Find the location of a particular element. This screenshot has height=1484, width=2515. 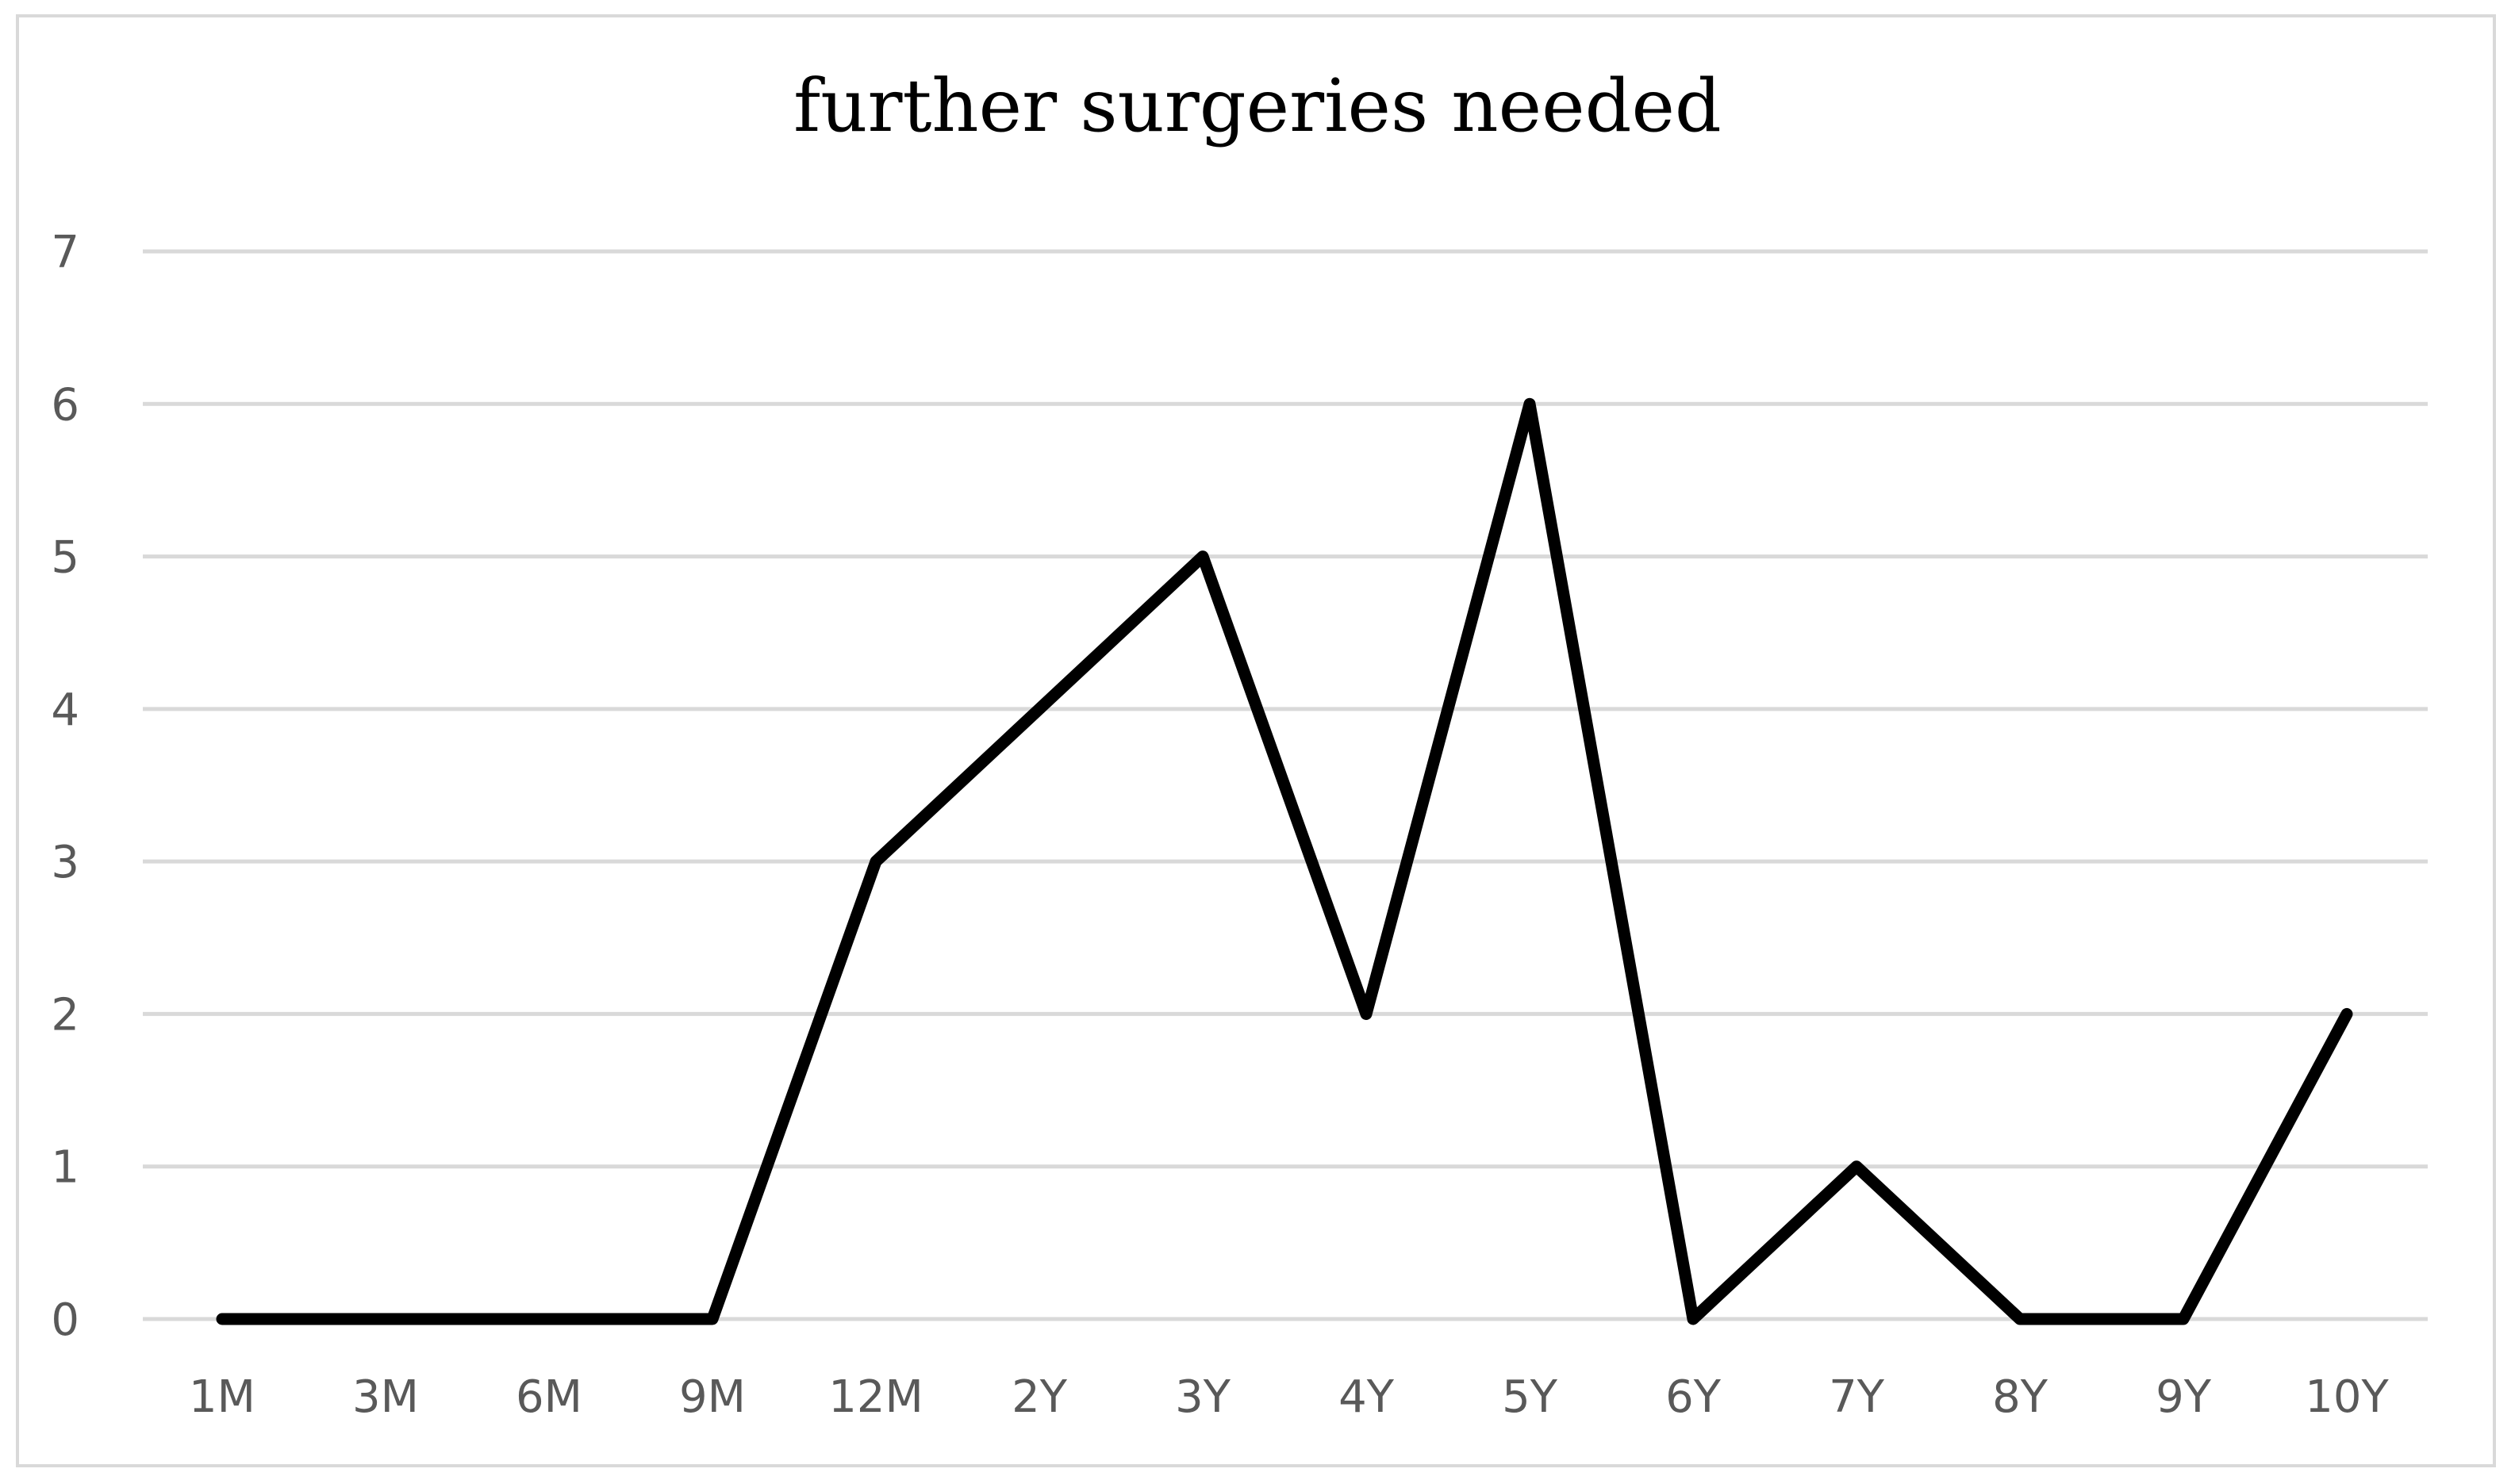

x-tick-label: 1M is located at coordinates (222, 1397).